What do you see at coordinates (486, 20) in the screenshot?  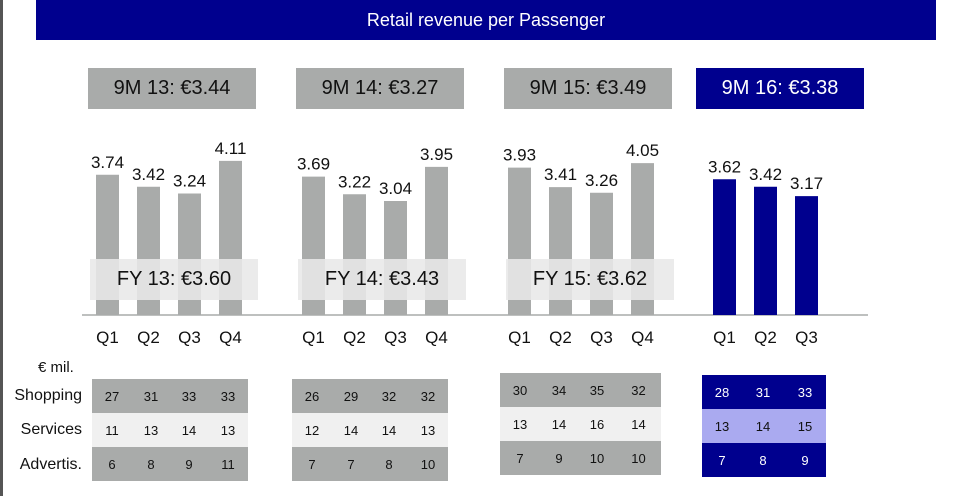 I see `chart-title: Retail revenue per Passenger` at bounding box center [486, 20].